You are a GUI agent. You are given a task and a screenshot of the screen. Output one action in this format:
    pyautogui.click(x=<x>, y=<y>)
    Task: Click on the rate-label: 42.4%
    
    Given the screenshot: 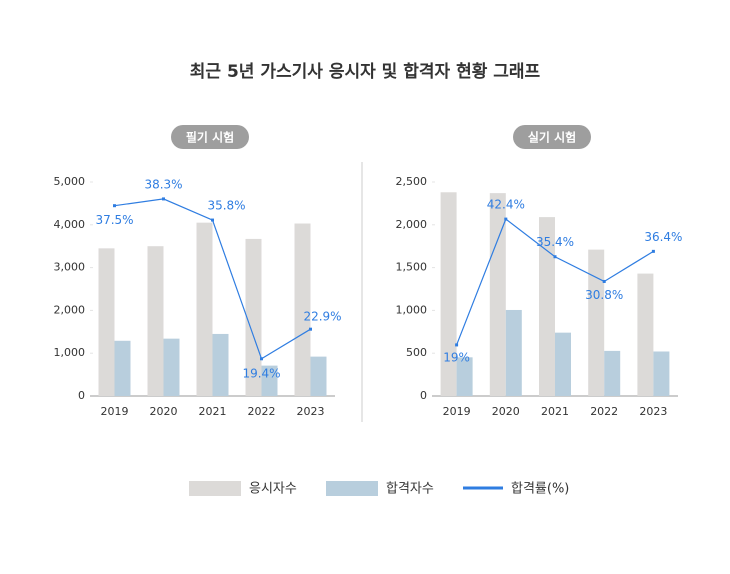 What is the action you would take?
    pyautogui.click(x=506, y=205)
    